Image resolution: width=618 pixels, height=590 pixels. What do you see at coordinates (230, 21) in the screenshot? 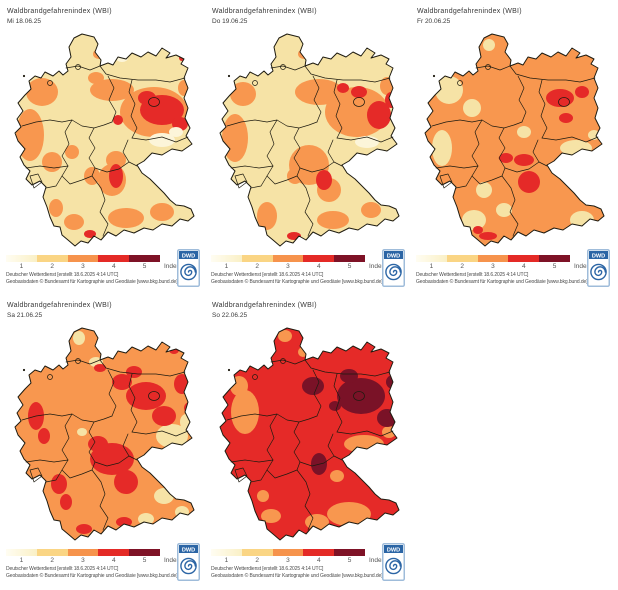
I see `map-date: Do 19.06.25` at bounding box center [230, 21].